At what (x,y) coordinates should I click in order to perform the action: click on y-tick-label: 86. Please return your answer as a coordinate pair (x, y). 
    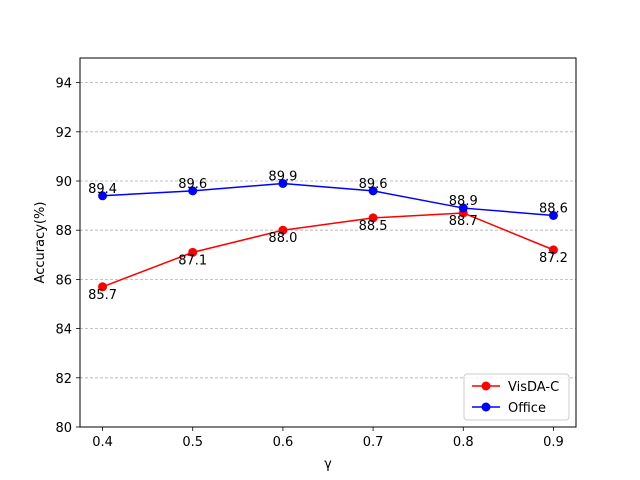
    Looking at the image, I should click on (63, 280).